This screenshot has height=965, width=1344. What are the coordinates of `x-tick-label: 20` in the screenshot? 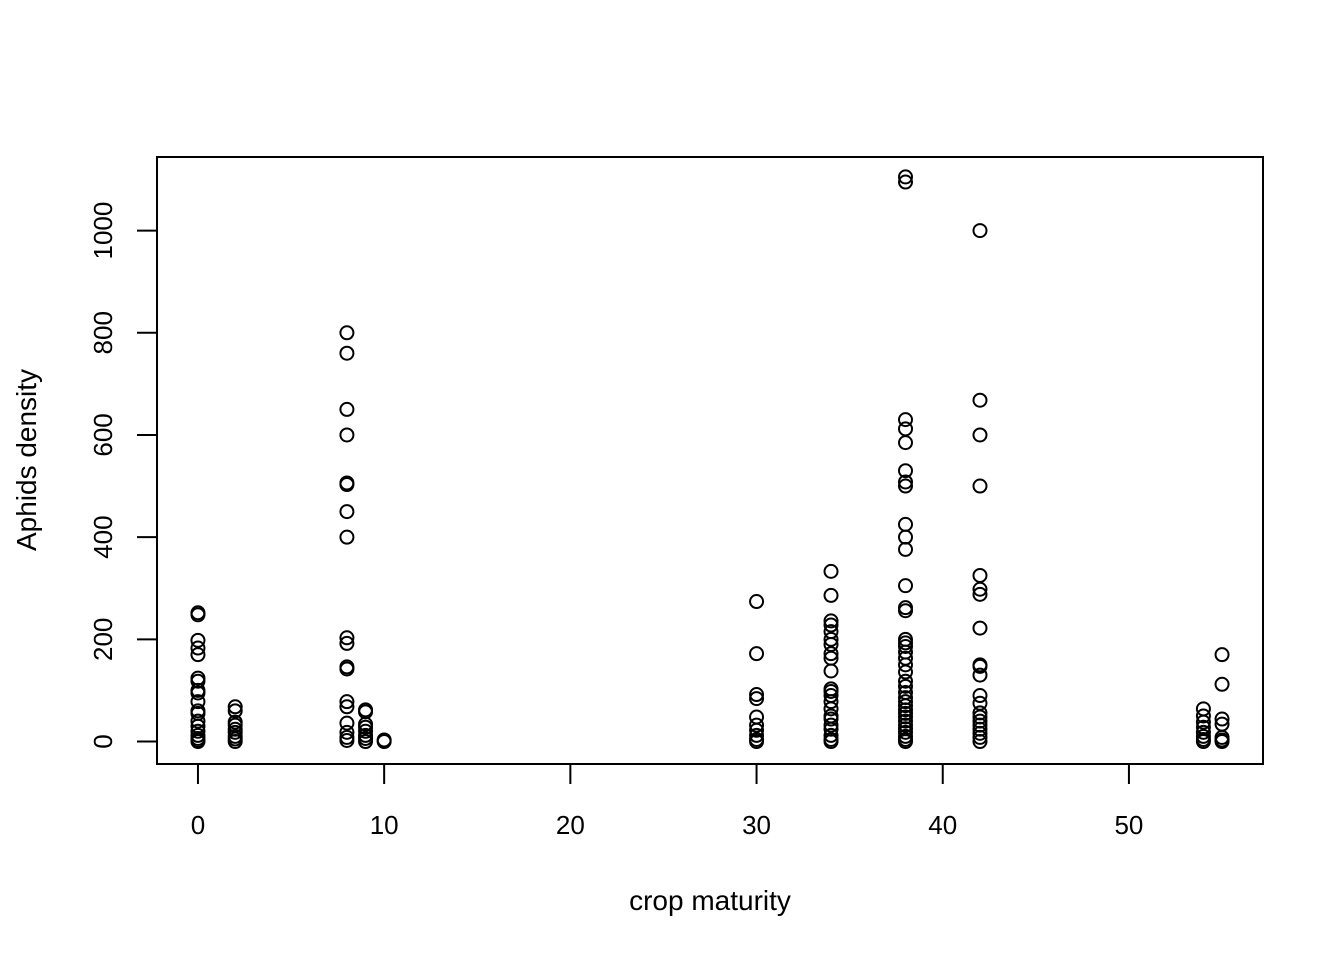 It's located at (570, 825).